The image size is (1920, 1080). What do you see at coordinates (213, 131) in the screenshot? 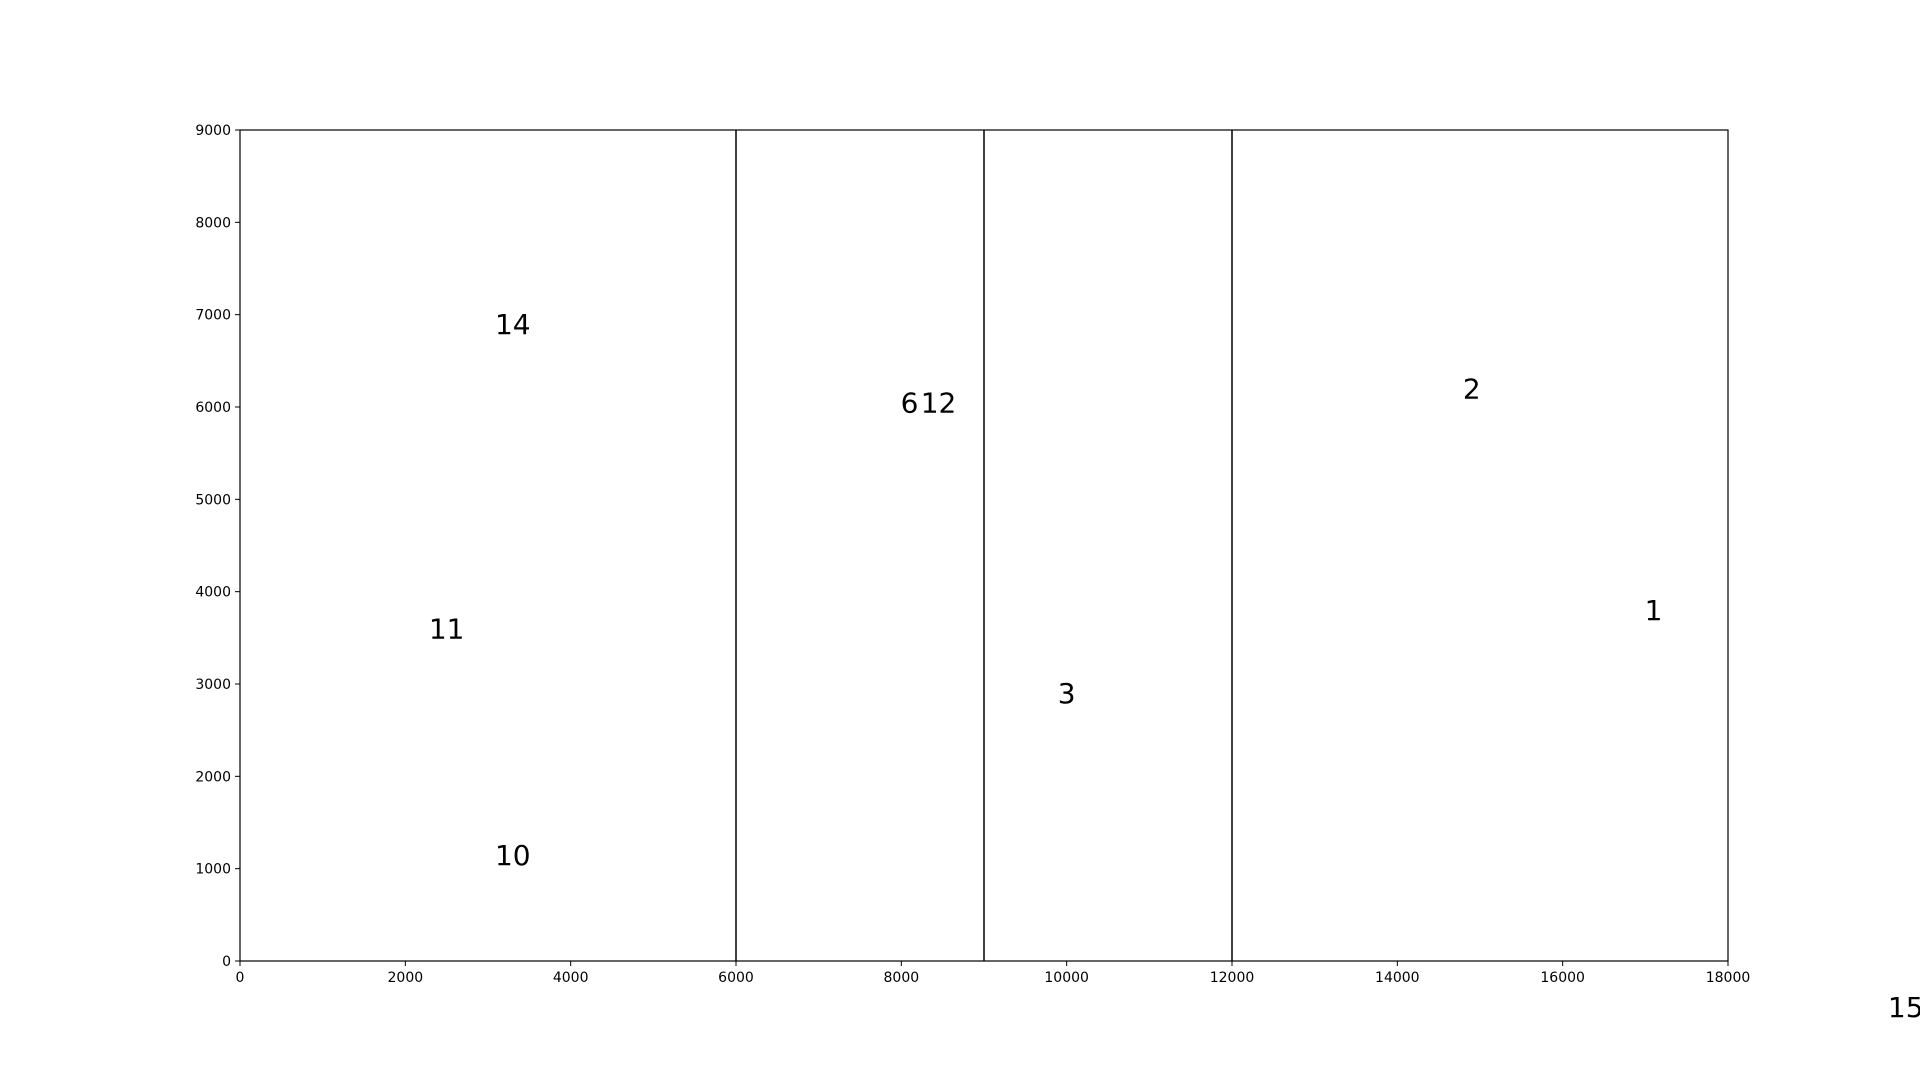
I see `y-tick-label: 9000` at bounding box center [213, 131].